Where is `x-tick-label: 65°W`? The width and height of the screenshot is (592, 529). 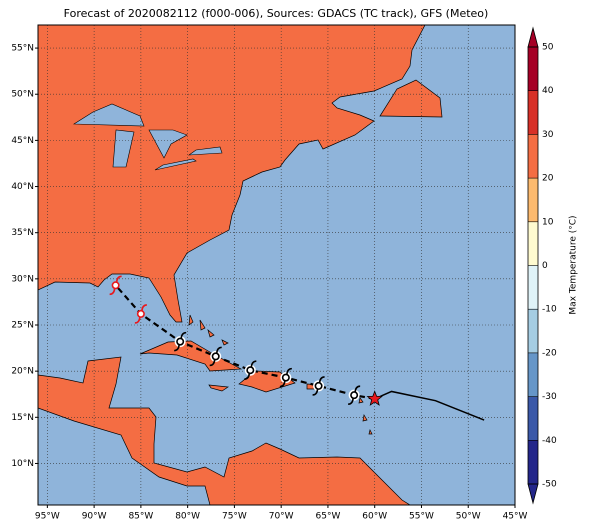
x-tick-label: 65°W is located at coordinates (328, 517).